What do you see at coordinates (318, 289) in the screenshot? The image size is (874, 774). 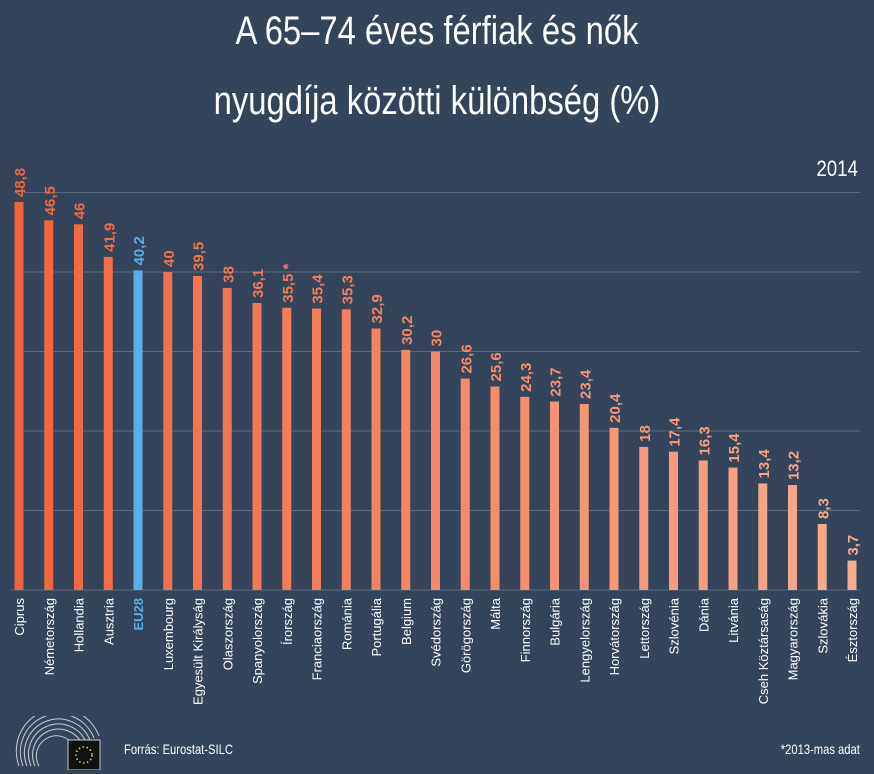 I see `value-label: 35,4` at bounding box center [318, 289].